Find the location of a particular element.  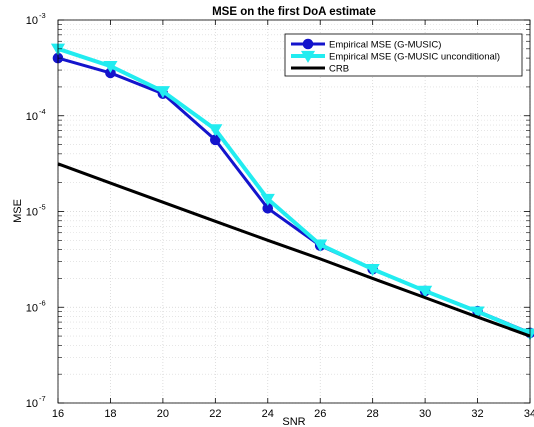

x-tick-label: 24 is located at coordinates (268, 414).